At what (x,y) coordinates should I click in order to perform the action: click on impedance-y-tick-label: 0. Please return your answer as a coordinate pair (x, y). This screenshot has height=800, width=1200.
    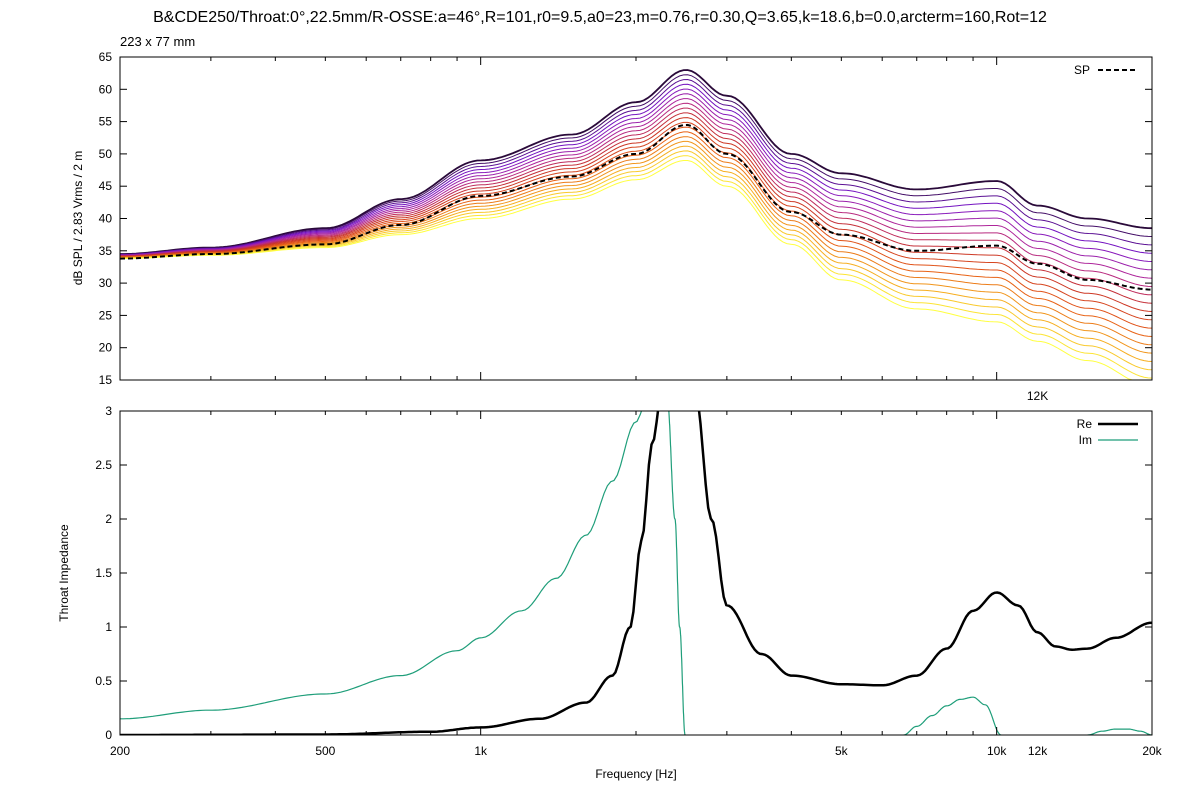
    Looking at the image, I should click on (108, 735).